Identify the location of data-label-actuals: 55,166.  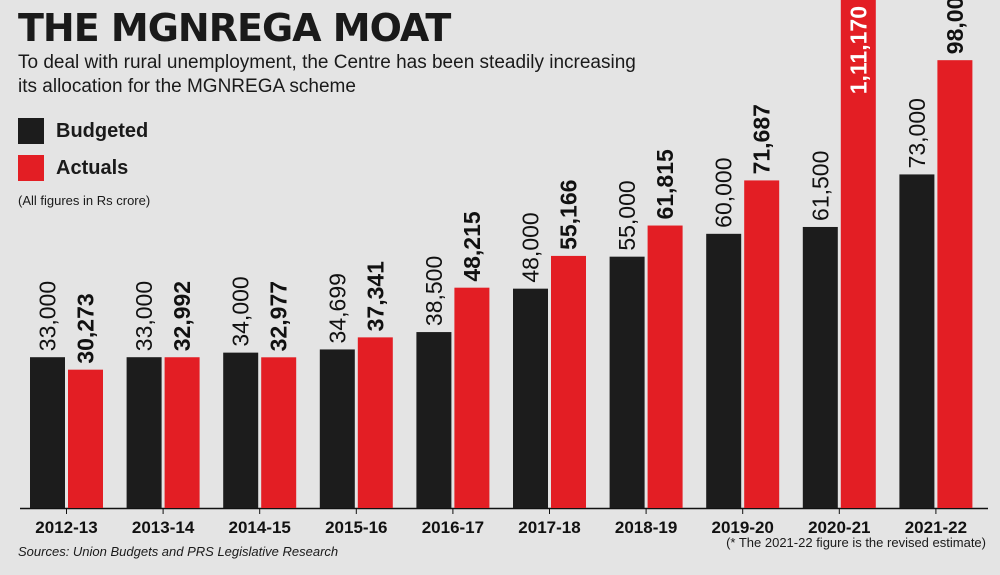
(569, 215).